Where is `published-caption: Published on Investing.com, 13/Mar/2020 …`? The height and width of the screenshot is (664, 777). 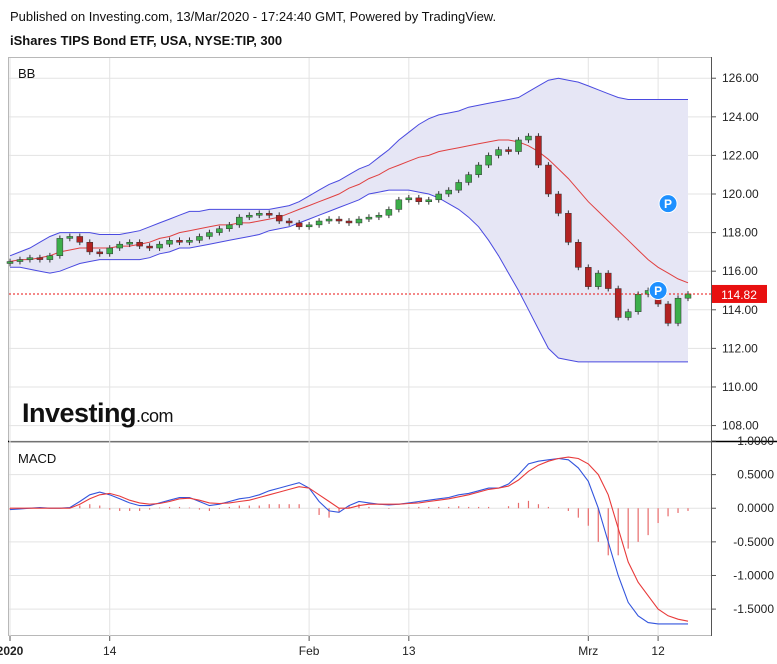
published-caption: Published on Investing.com, 13/Mar/2020 … is located at coordinates (253, 16).